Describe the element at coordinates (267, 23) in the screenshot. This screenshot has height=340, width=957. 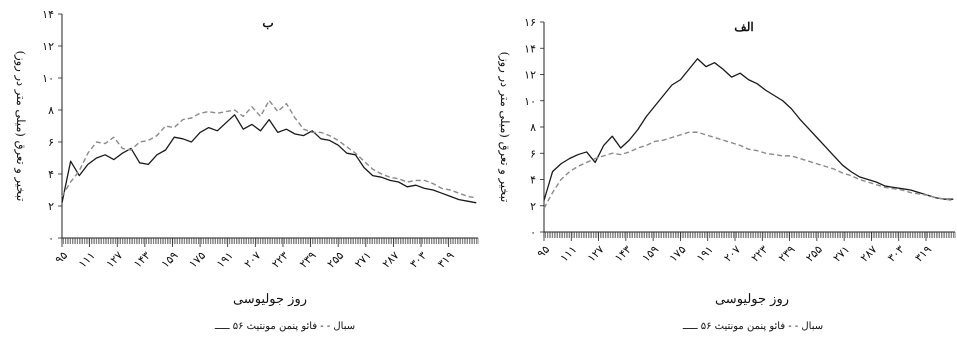
I see `chart-title: ب` at that location.